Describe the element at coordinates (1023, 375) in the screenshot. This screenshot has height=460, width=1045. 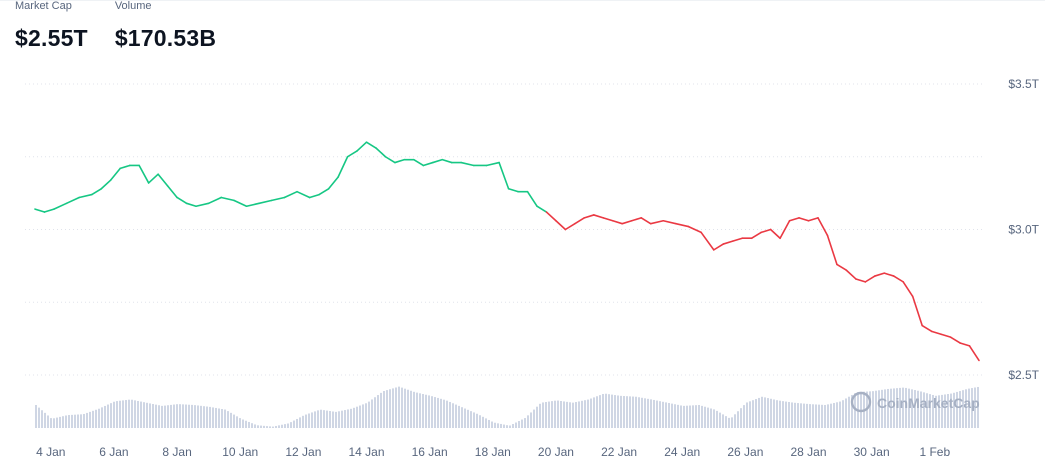
I see `y-tick-label: $2.5T` at that location.